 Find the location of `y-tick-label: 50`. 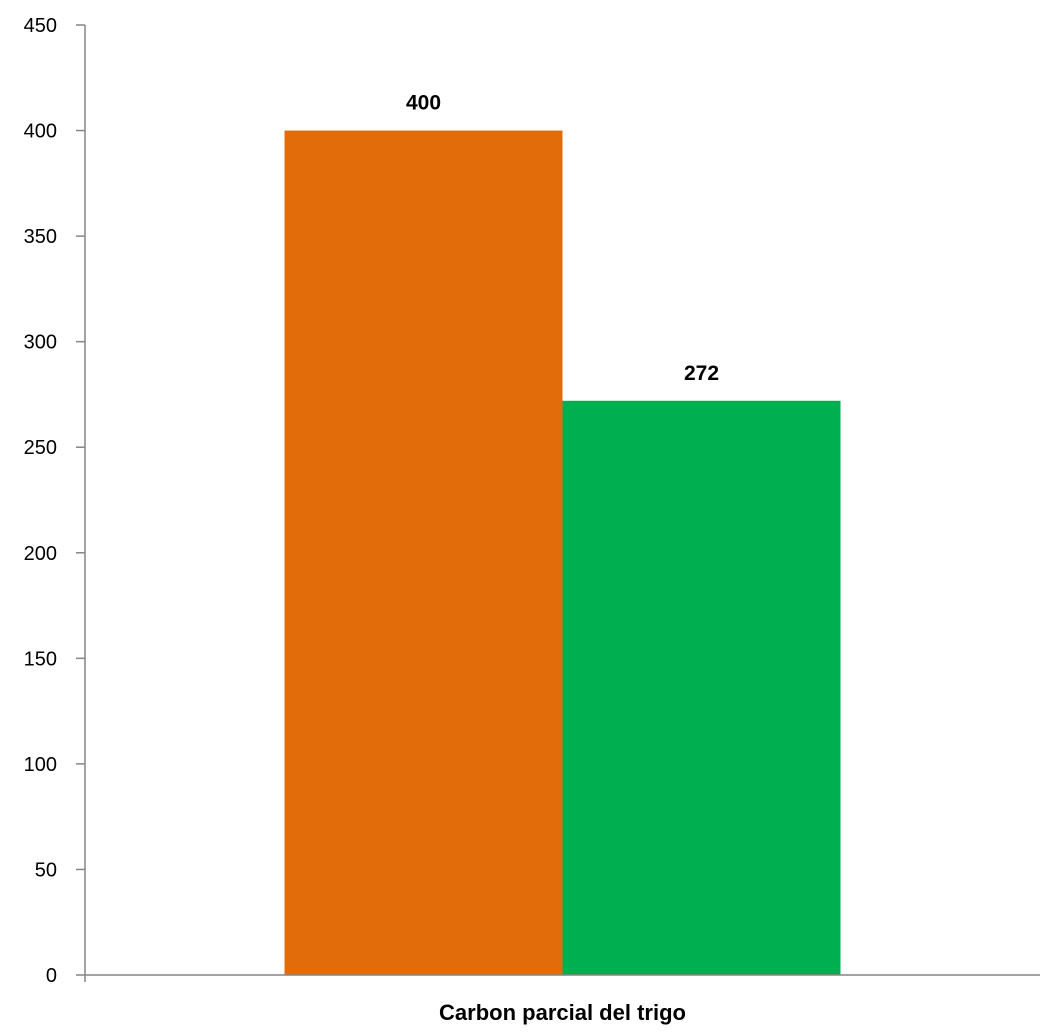

y-tick-label: 50 is located at coordinates (46, 870).